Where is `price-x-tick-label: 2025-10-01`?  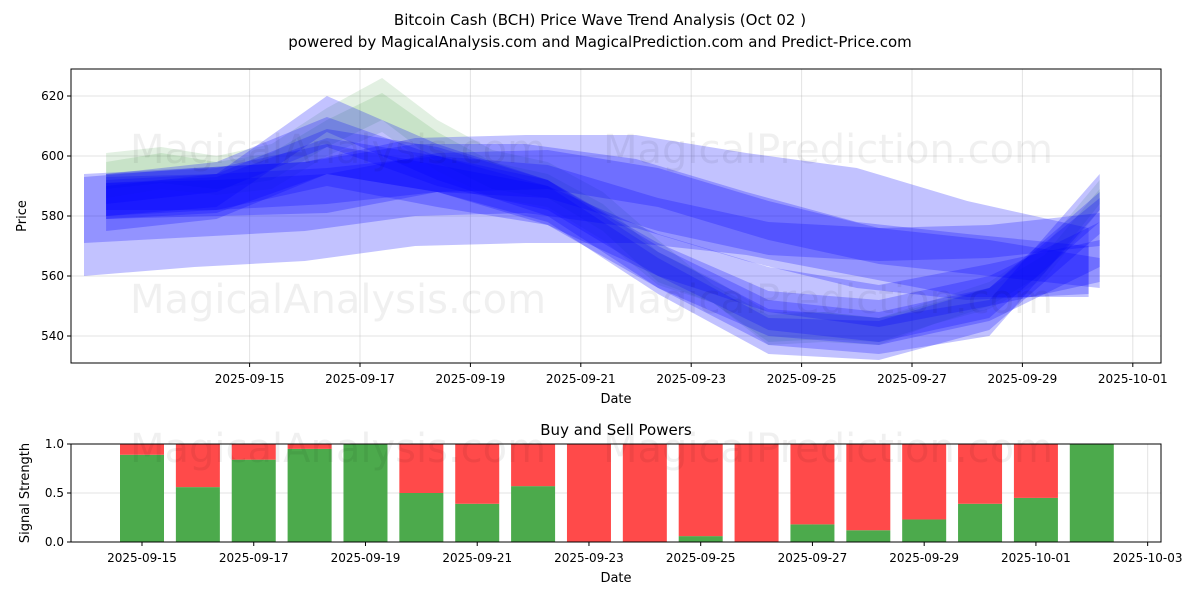 price-x-tick-label: 2025-10-01 is located at coordinates (1133, 379).